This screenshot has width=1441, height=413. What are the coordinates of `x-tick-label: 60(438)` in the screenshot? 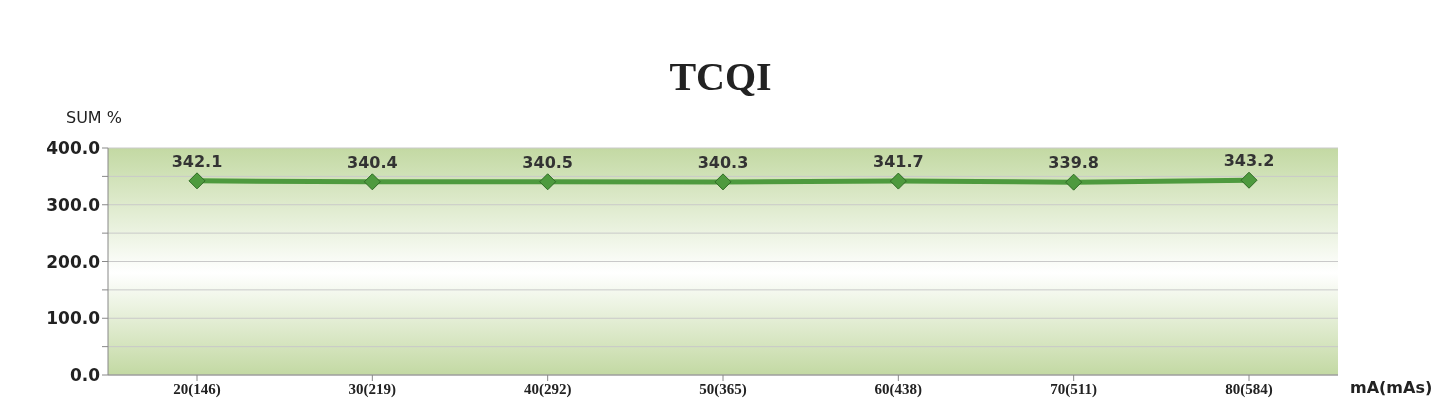 It's located at (898, 389).